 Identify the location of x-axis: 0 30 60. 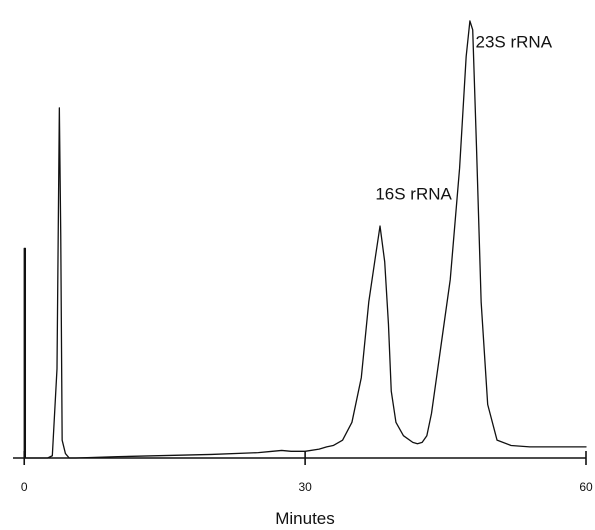
(303, 472).